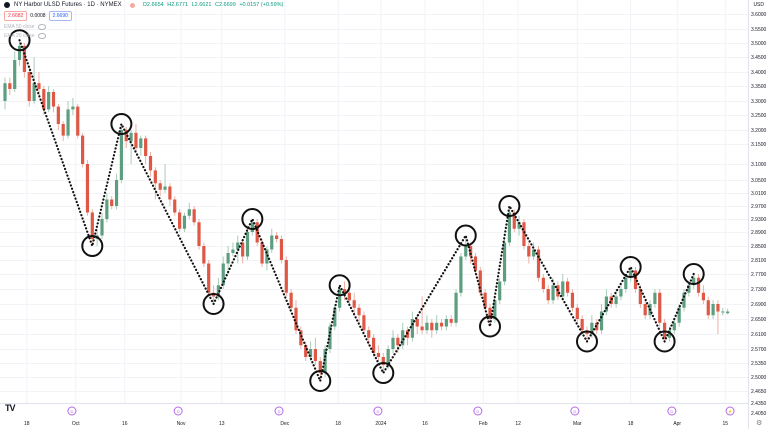 Image resolution: width=768 pixels, height=429 pixels. What do you see at coordinates (261, 5) in the screenshot?
I see `change-value: +0.0157 (+0.59%)` at bounding box center [261, 5].